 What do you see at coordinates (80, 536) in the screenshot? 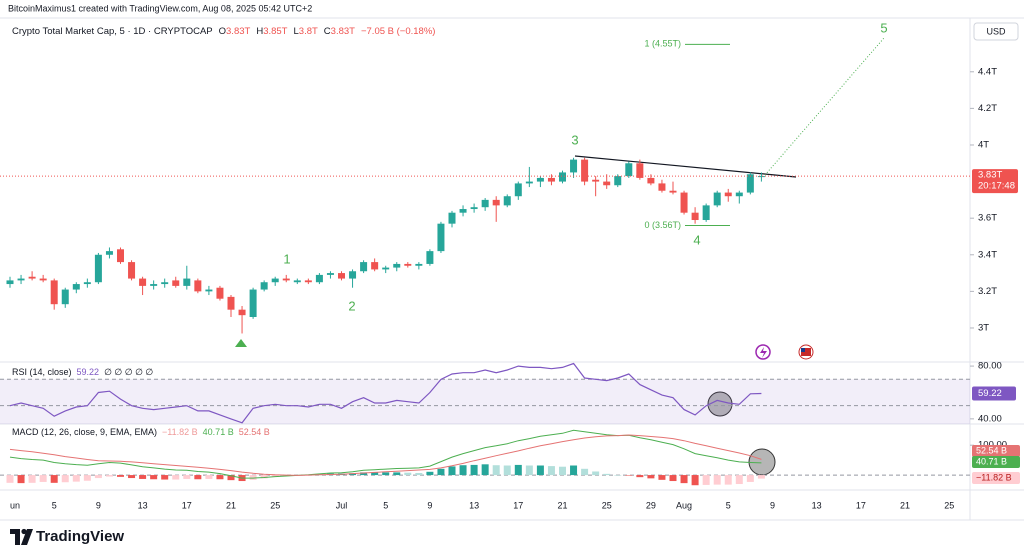
I see `brand-name: TradingView` at bounding box center [80, 536].